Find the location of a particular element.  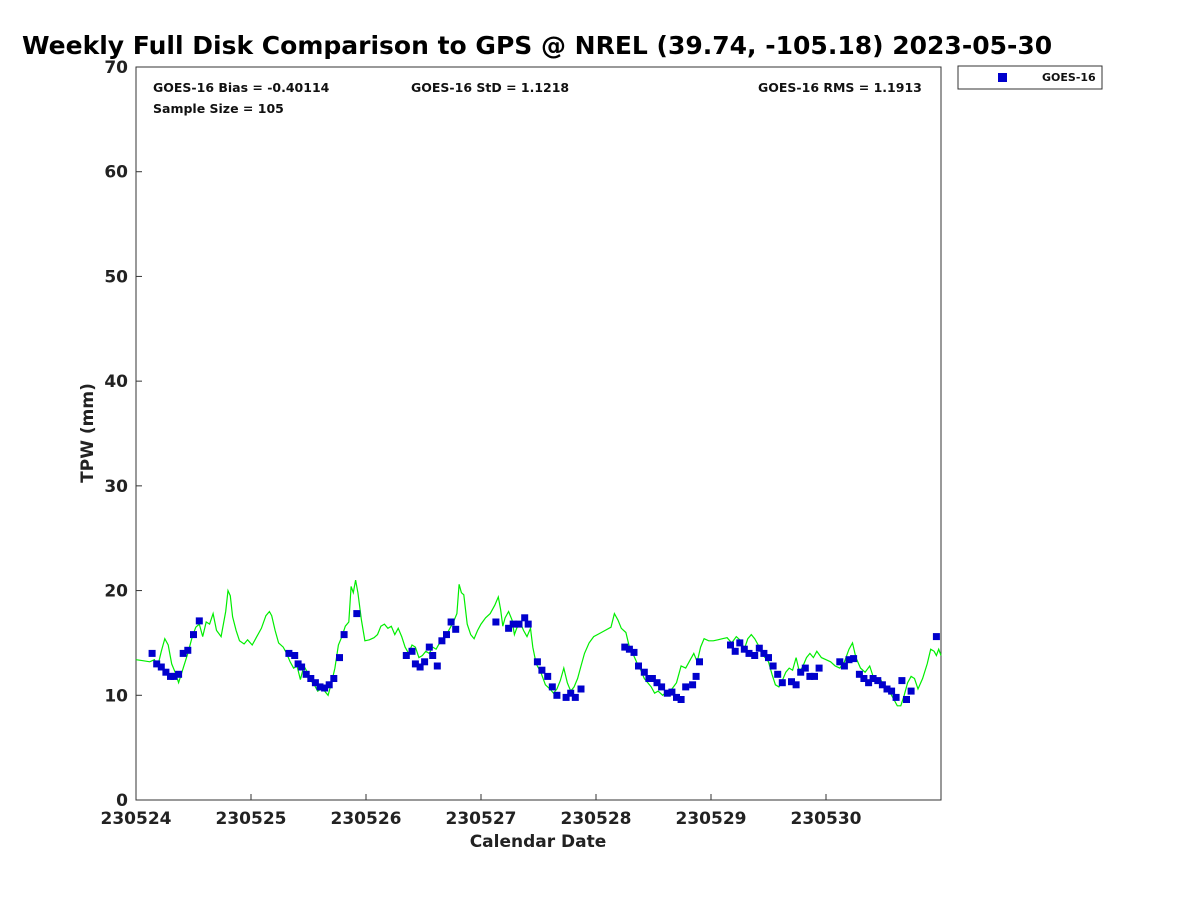

x-tick-label: 230525 is located at coordinates (251, 819).